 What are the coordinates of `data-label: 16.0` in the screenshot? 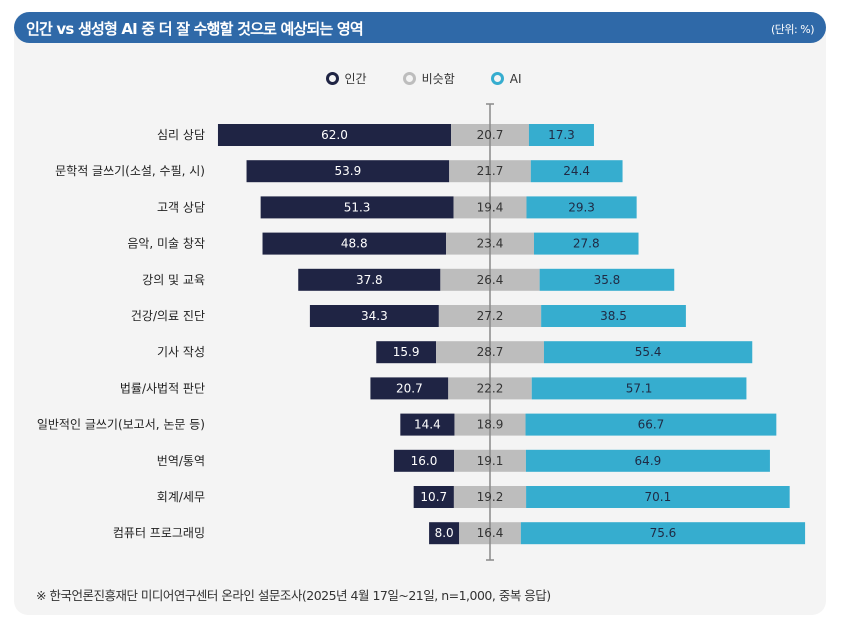 It's located at (424, 461).